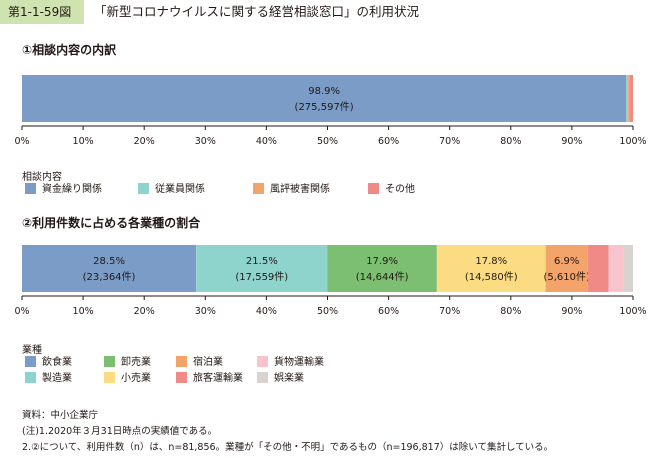 This screenshot has height=458, width=664. I want to click on chart2-legend-item-2: 宿泊業, so click(199, 362).